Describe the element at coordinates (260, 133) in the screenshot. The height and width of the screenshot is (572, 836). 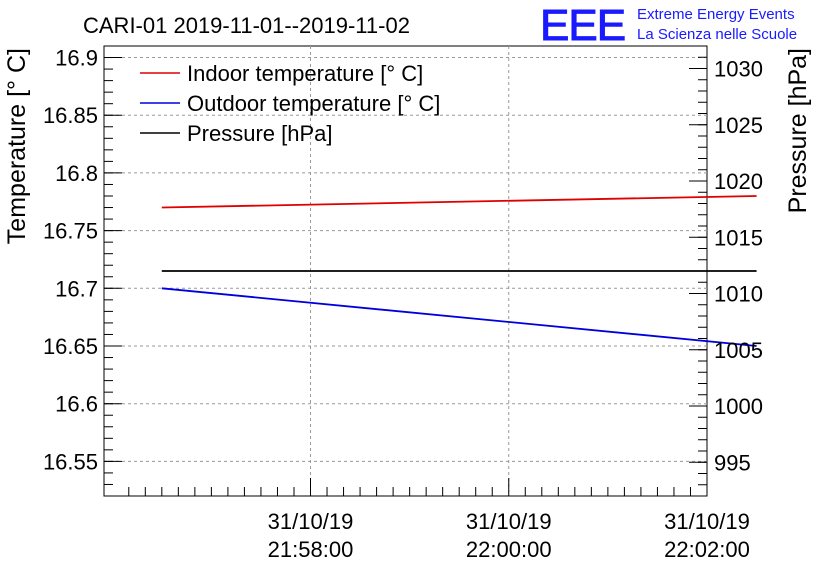
I see `legend-label-pressure: Pressure [hPa]` at that location.